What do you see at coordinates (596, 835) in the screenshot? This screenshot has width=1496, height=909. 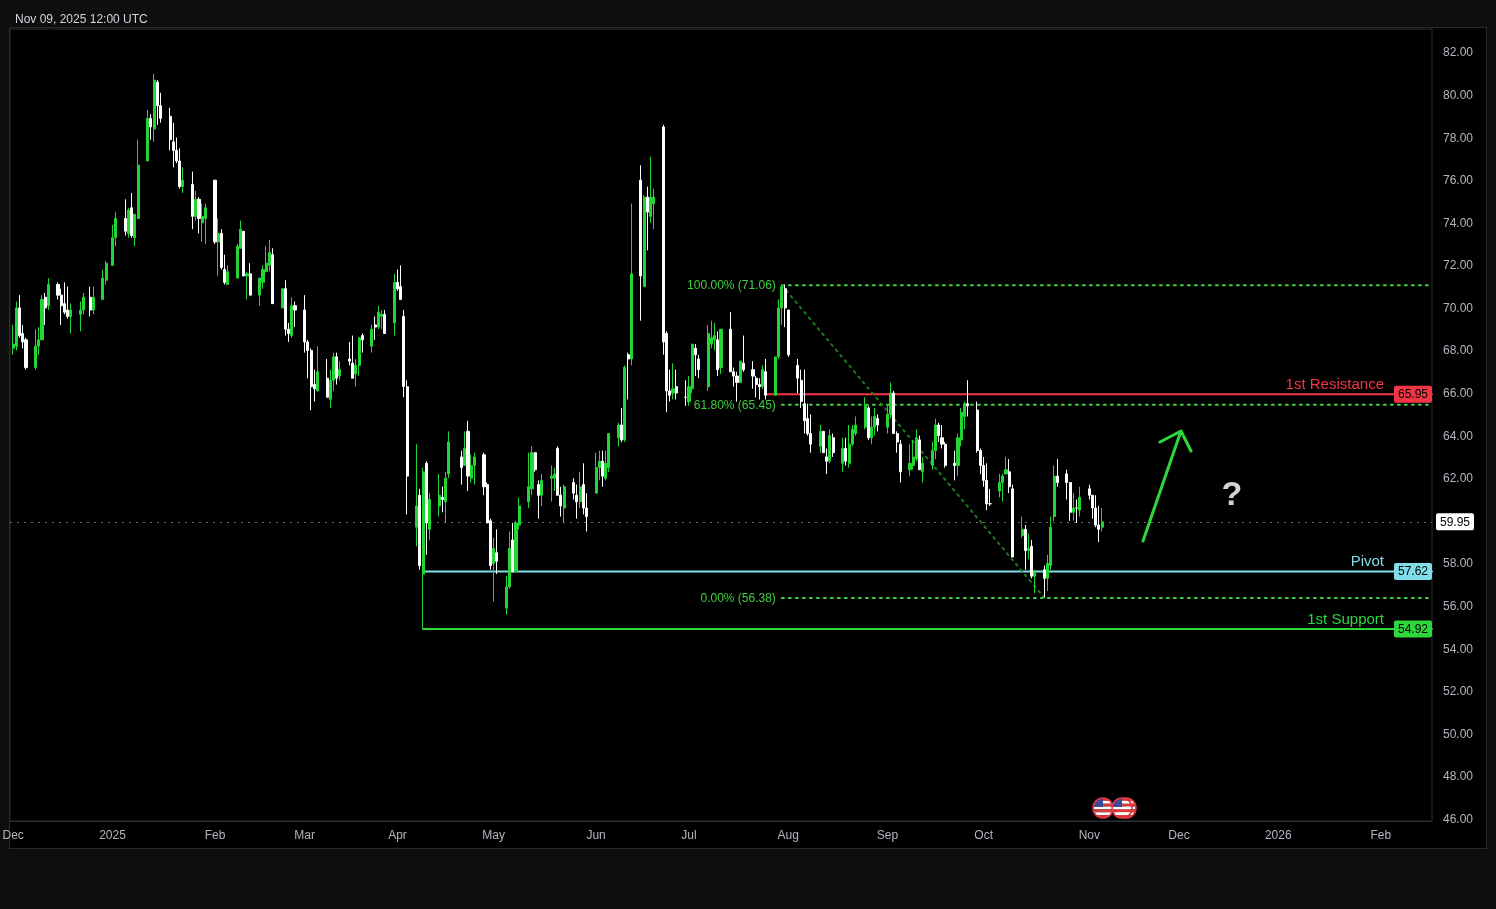 I see `x-tick-label: Jun` at bounding box center [596, 835].